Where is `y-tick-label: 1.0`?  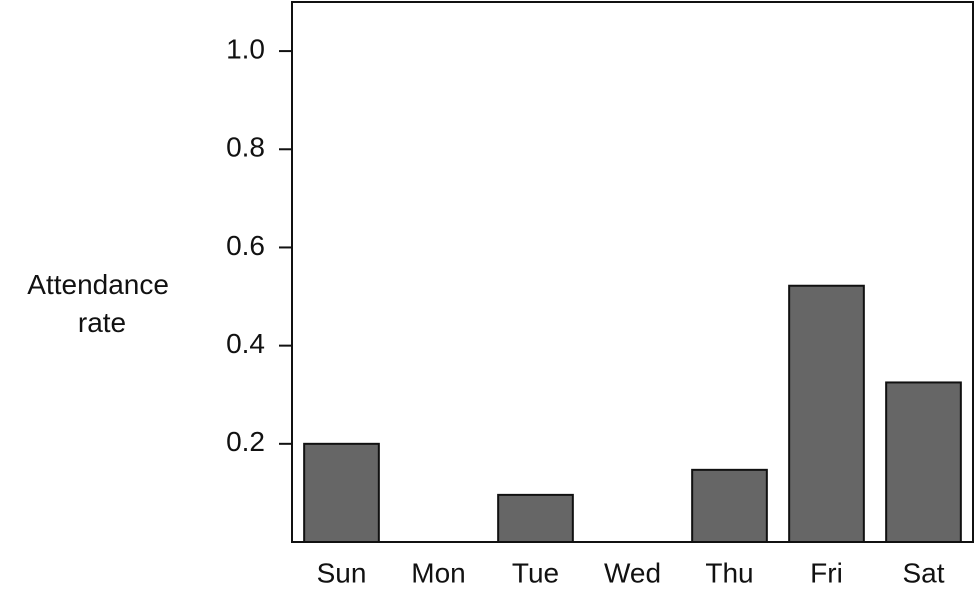
y-tick-label: 1.0 is located at coordinates (245, 48).